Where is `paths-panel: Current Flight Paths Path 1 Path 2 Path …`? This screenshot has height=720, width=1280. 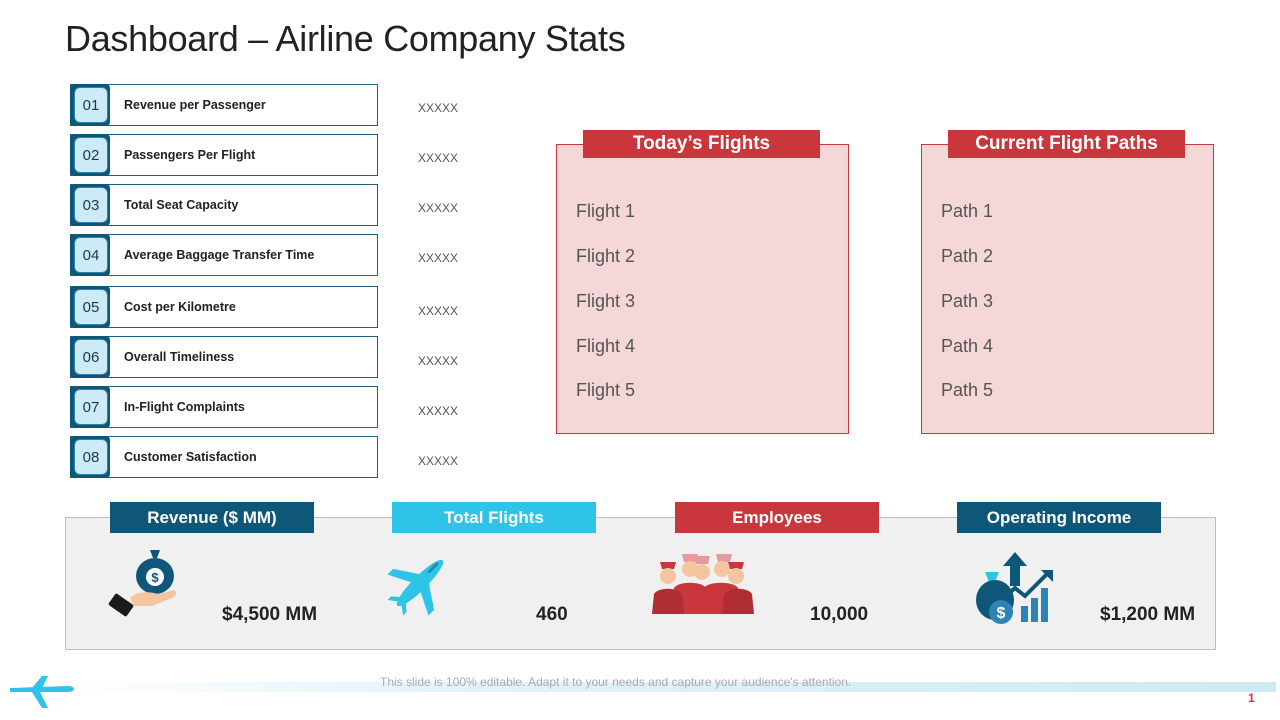
paths-panel: Current Flight Paths Path 1 Path 2 Path … is located at coordinates (1067, 282).